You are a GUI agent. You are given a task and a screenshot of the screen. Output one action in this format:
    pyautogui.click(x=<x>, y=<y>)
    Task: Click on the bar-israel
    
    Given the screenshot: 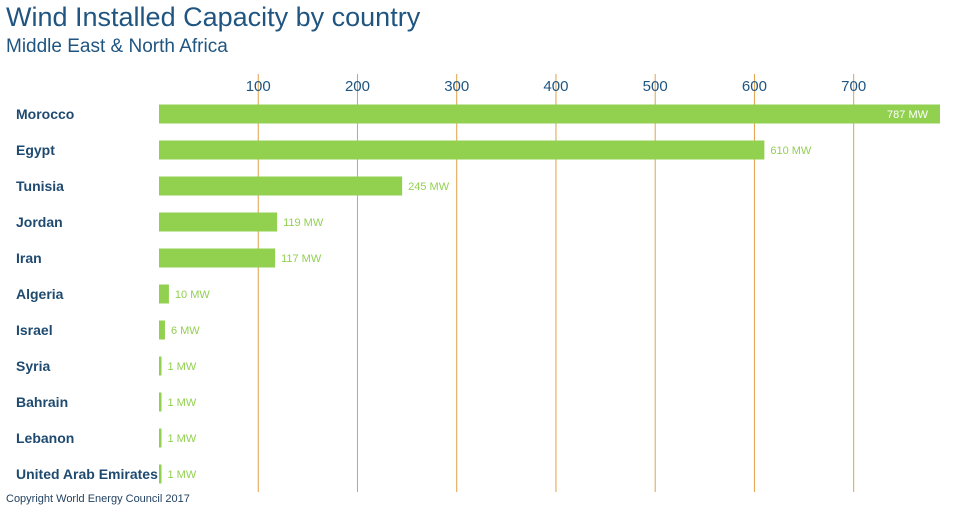 What is the action you would take?
    pyautogui.click(x=162, y=330)
    